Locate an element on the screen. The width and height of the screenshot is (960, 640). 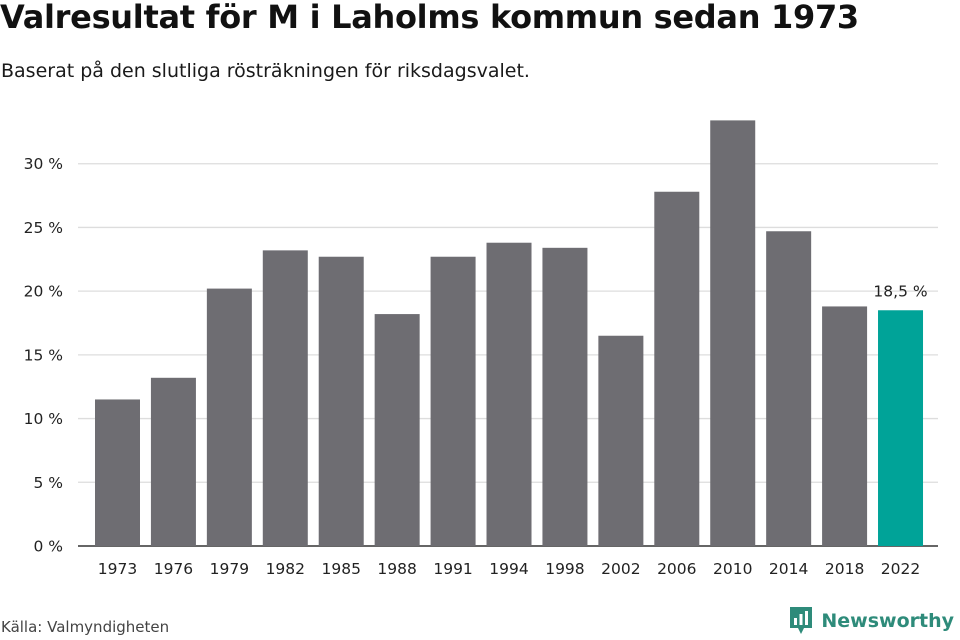
newsworthy-logo-icon is located at coordinates (801, 620).